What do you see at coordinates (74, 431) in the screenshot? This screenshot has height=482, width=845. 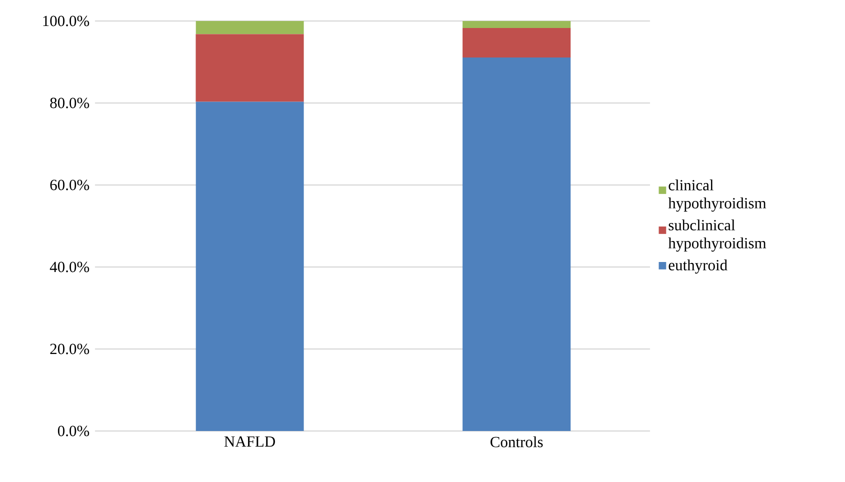 I see `y-tick-label: 0.0%` at bounding box center [74, 431].